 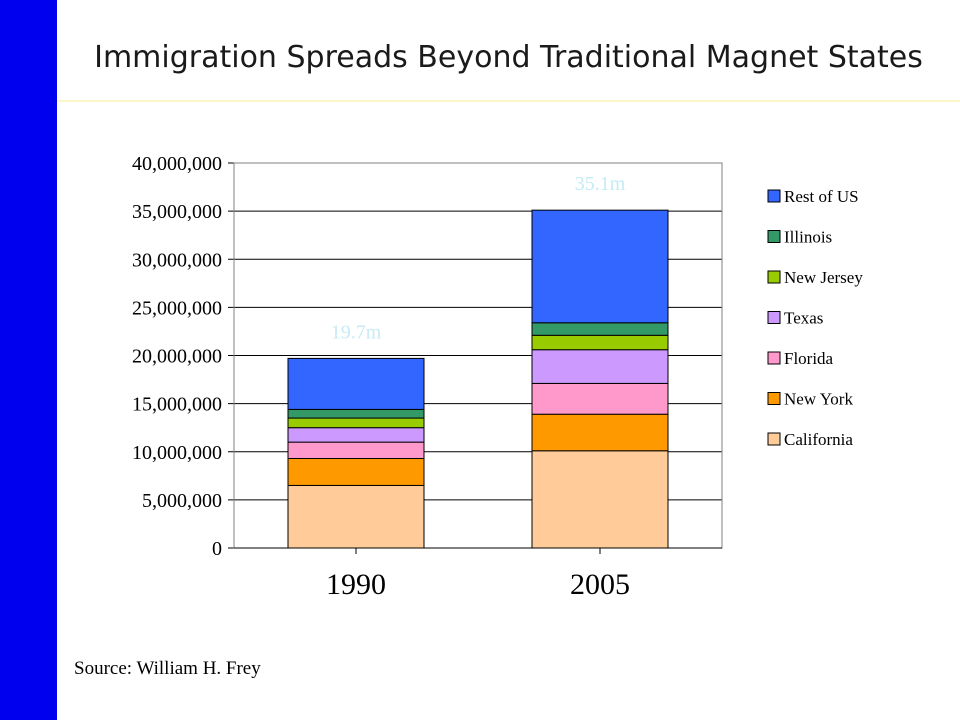 What do you see at coordinates (774, 236) in the screenshot?
I see `legend-swatch-illinois` at bounding box center [774, 236].